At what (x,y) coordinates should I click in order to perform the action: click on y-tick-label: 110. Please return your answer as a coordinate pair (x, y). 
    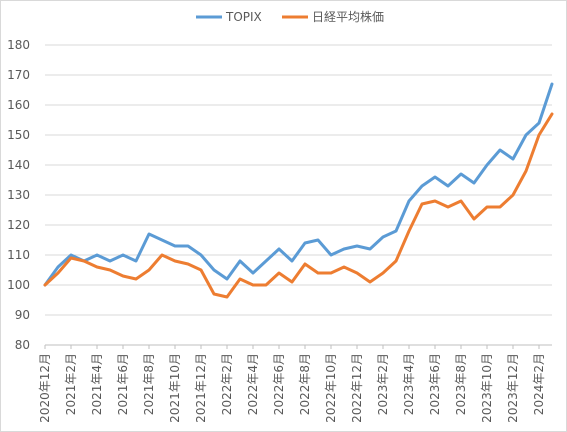
    Looking at the image, I should click on (18, 255).